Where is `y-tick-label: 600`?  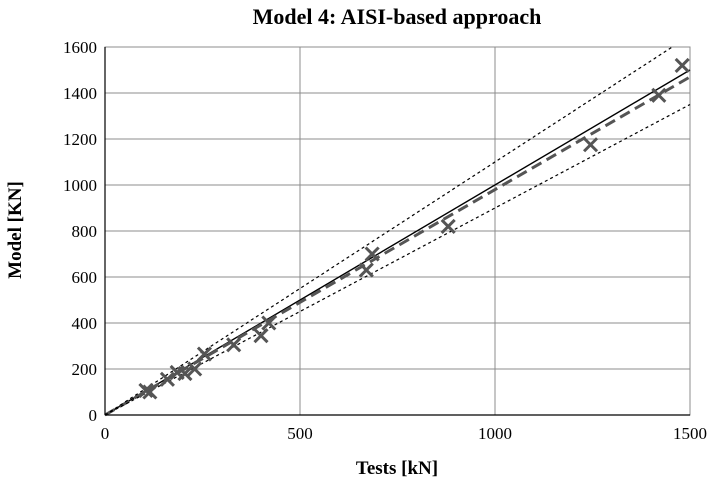 y-tick-label: 600 is located at coordinates (85, 277).